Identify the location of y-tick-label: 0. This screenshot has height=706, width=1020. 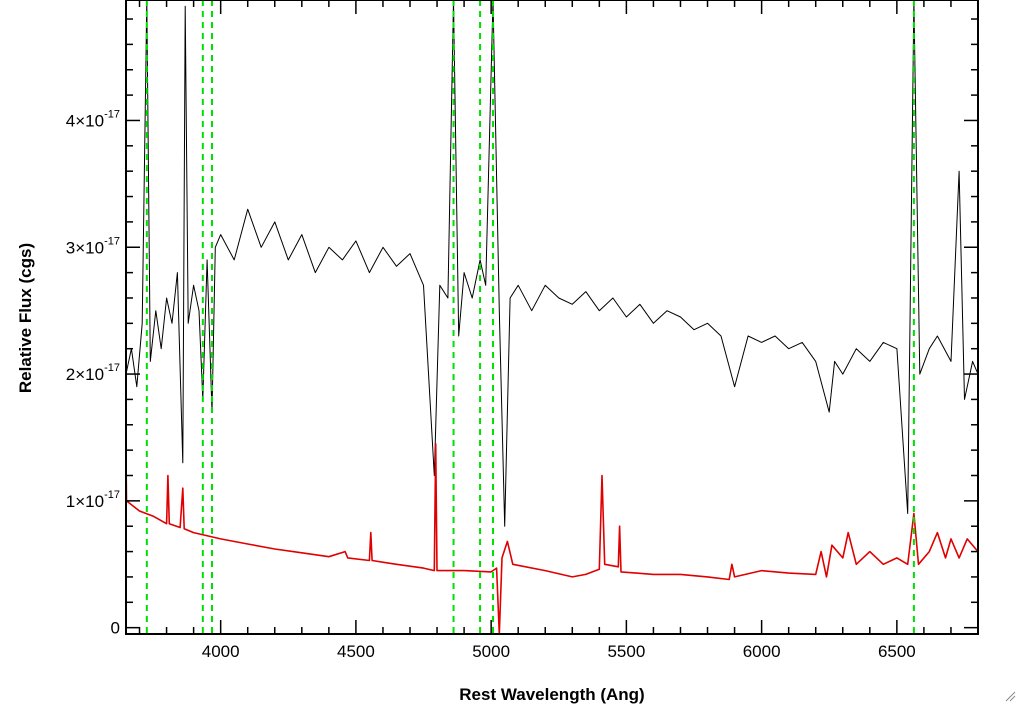
(115, 628).